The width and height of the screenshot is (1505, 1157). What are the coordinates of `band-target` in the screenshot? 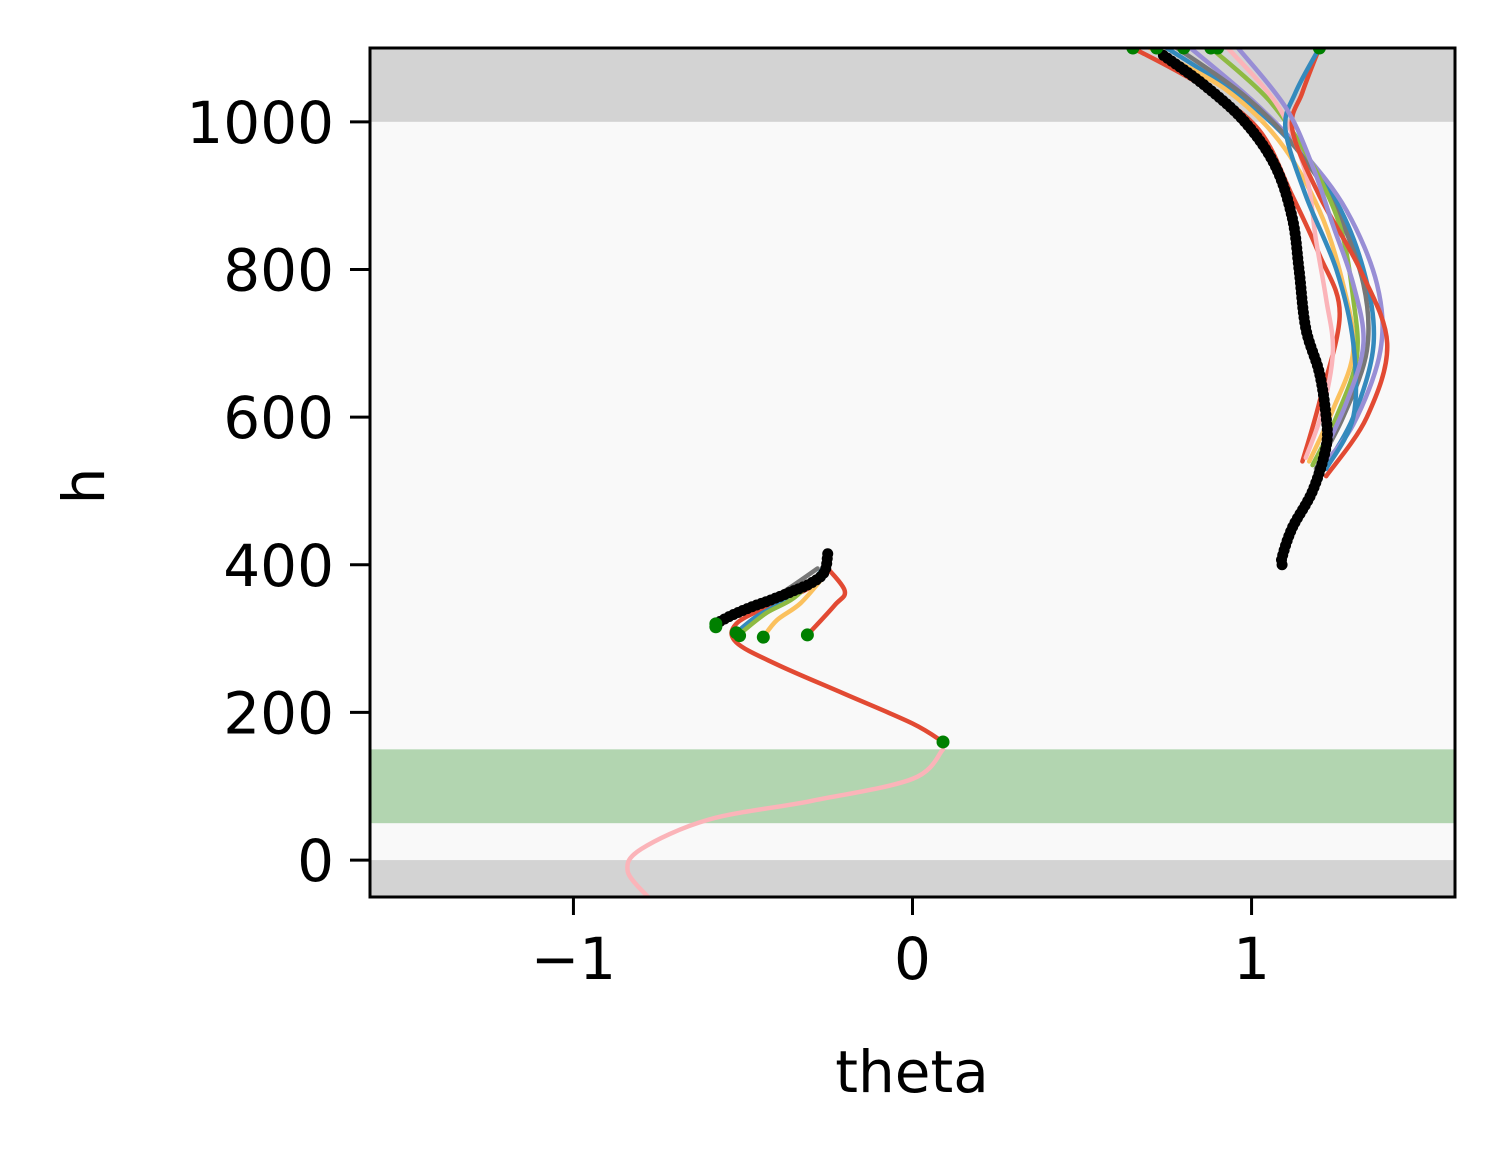 It's located at (912, 786).